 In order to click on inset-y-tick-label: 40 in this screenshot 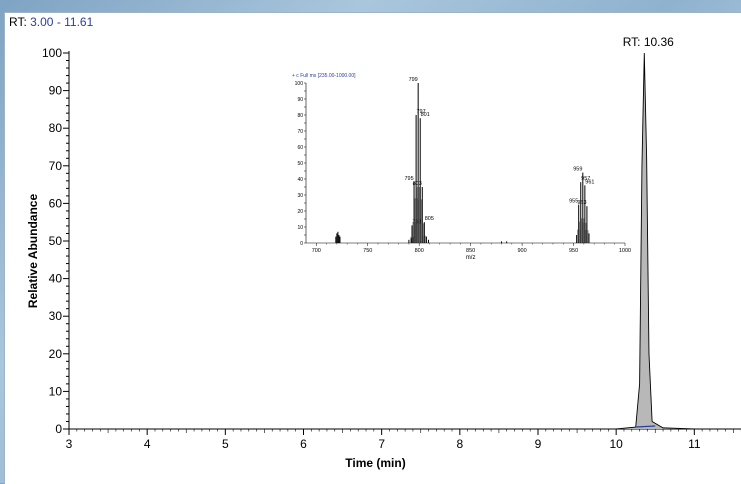, I will do `click(300, 180)`.